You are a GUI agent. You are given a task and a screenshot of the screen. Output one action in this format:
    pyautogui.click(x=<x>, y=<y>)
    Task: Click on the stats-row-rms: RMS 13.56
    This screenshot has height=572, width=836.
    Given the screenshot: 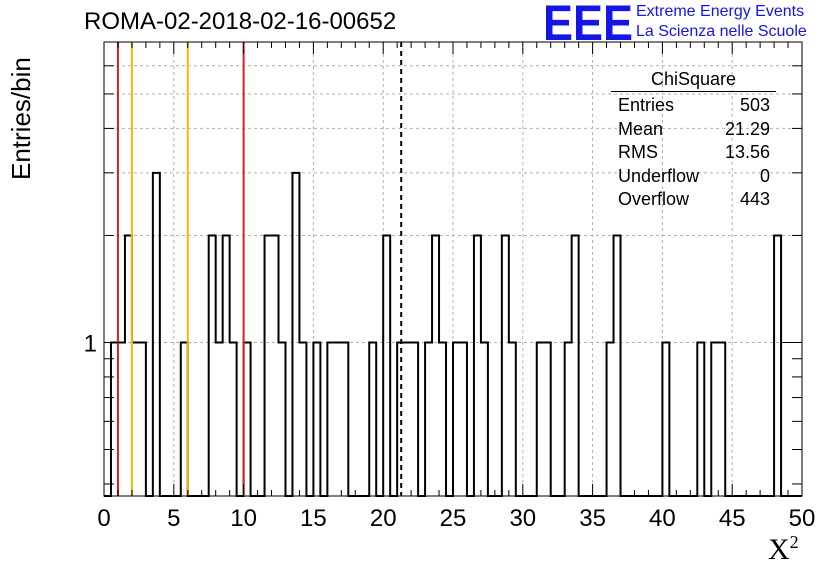 What is the action you would take?
    pyautogui.click(x=693, y=153)
    